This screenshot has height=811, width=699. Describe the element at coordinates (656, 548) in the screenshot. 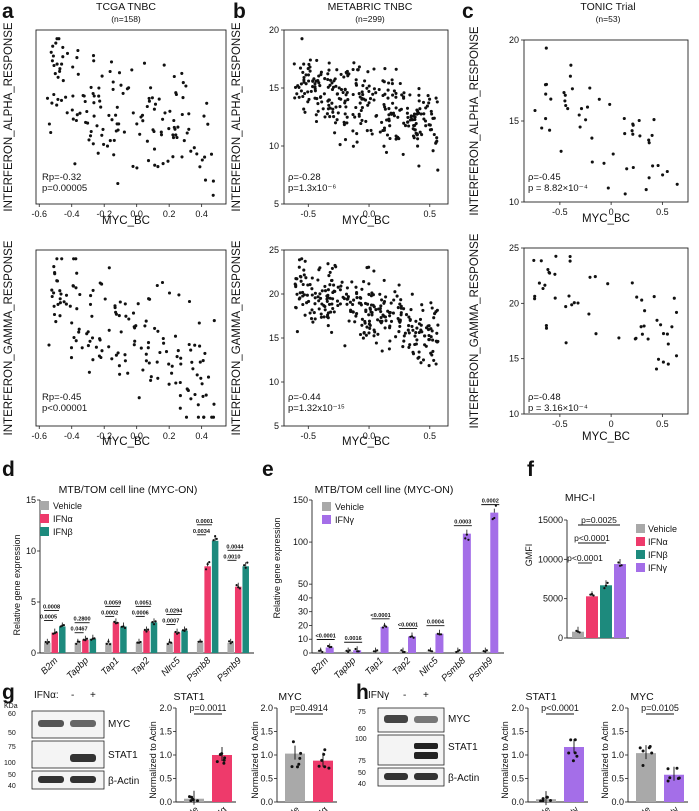

I see `legend-f: Vehicle IFNα IFNβ IFNγ` at that location.